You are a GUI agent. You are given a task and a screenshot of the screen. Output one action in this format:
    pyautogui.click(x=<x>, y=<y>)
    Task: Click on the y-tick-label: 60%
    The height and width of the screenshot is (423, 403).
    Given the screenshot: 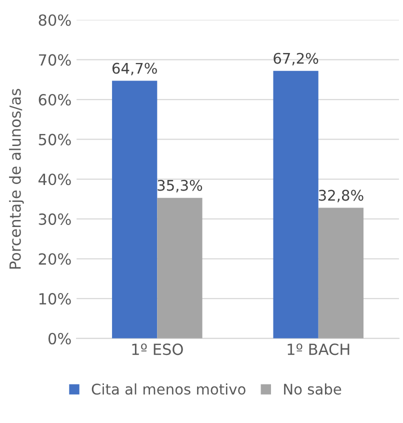 What is the action you would take?
    pyautogui.click(x=54, y=100)
    